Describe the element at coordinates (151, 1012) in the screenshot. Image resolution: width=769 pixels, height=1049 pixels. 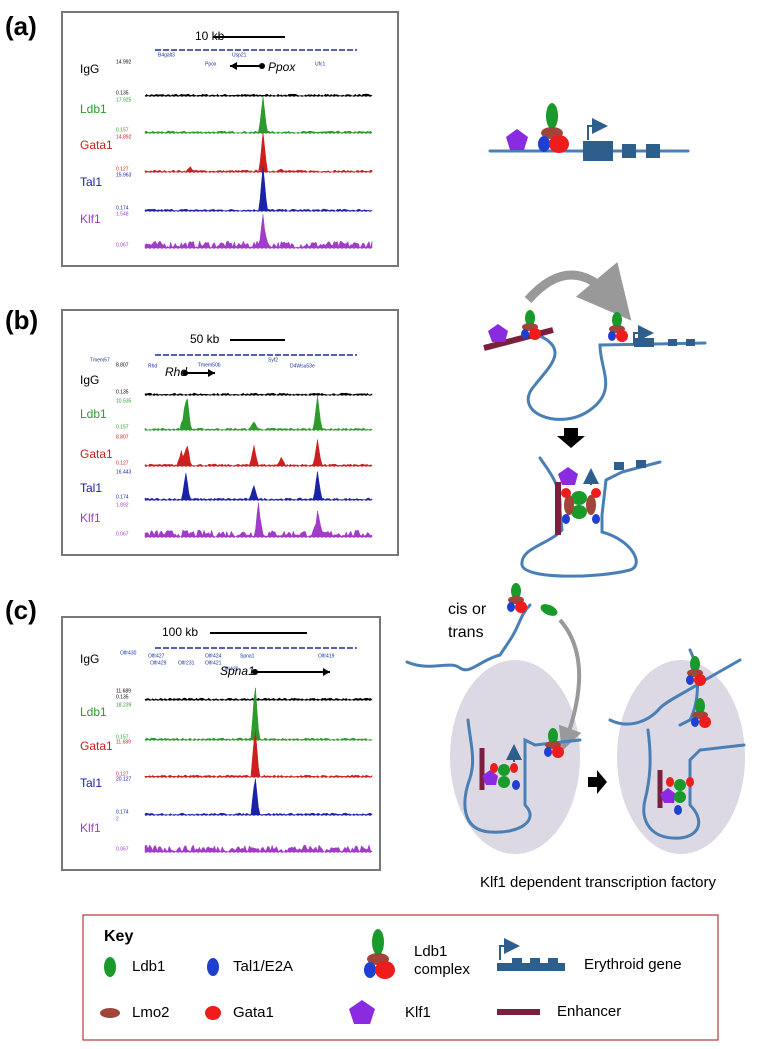
I see `key-label: Lmo2` at that location.